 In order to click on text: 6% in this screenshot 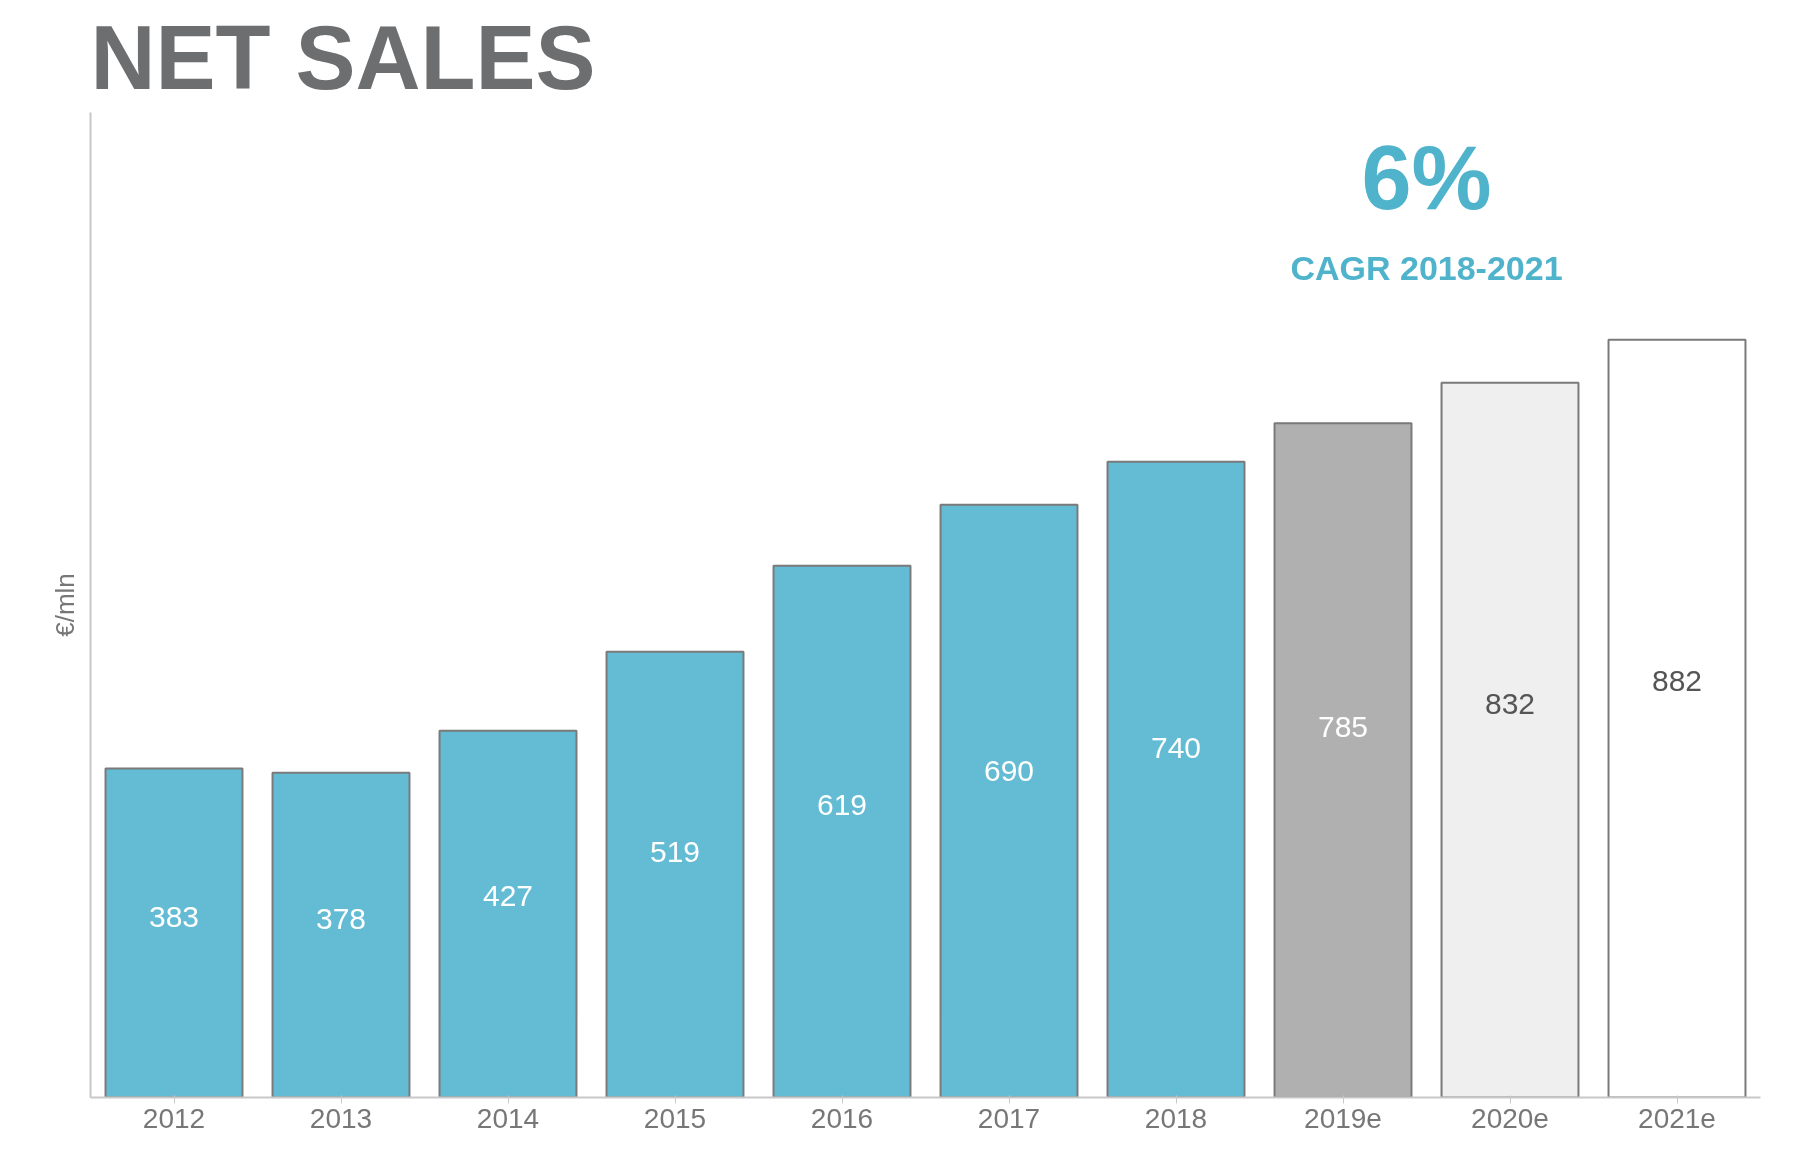, I will do `click(1426, 177)`.